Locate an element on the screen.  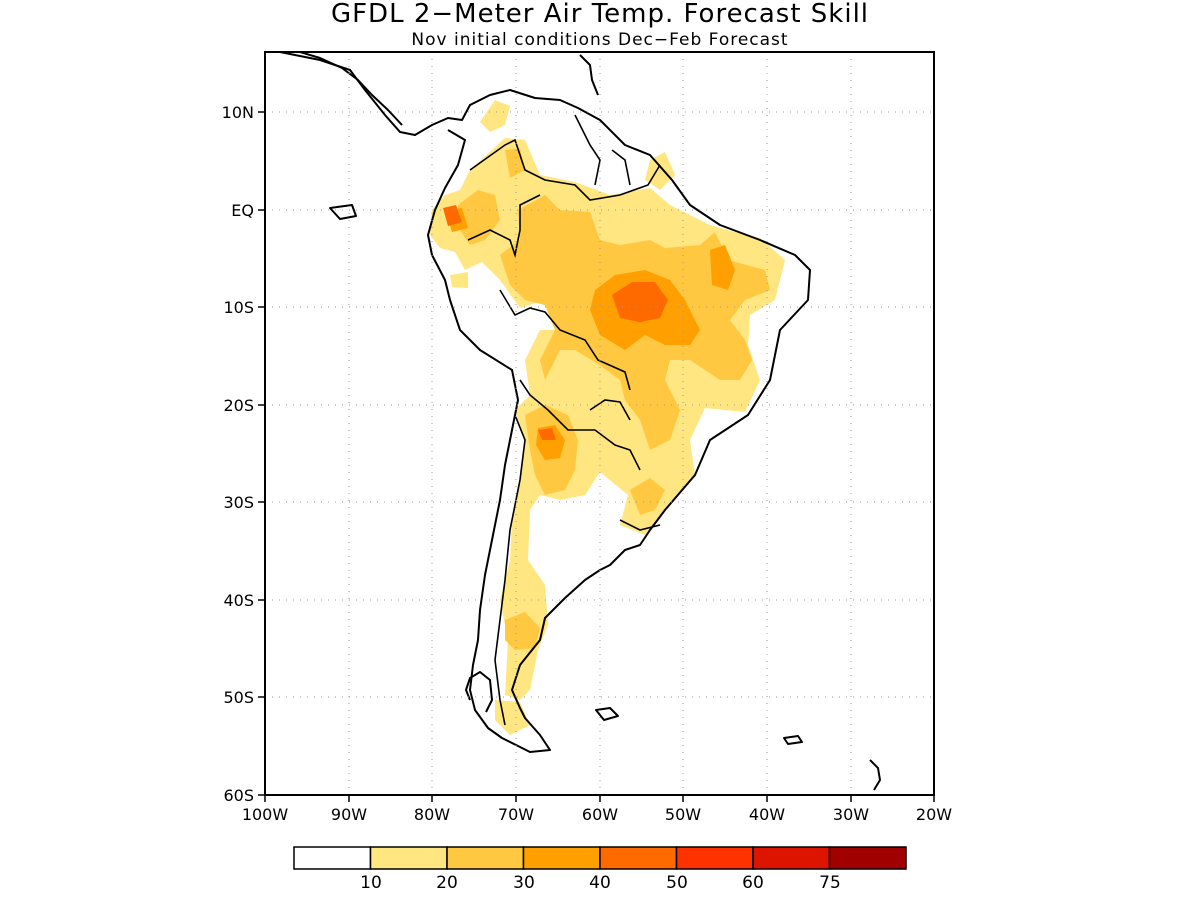
lon-label: 20W is located at coordinates (934, 814).